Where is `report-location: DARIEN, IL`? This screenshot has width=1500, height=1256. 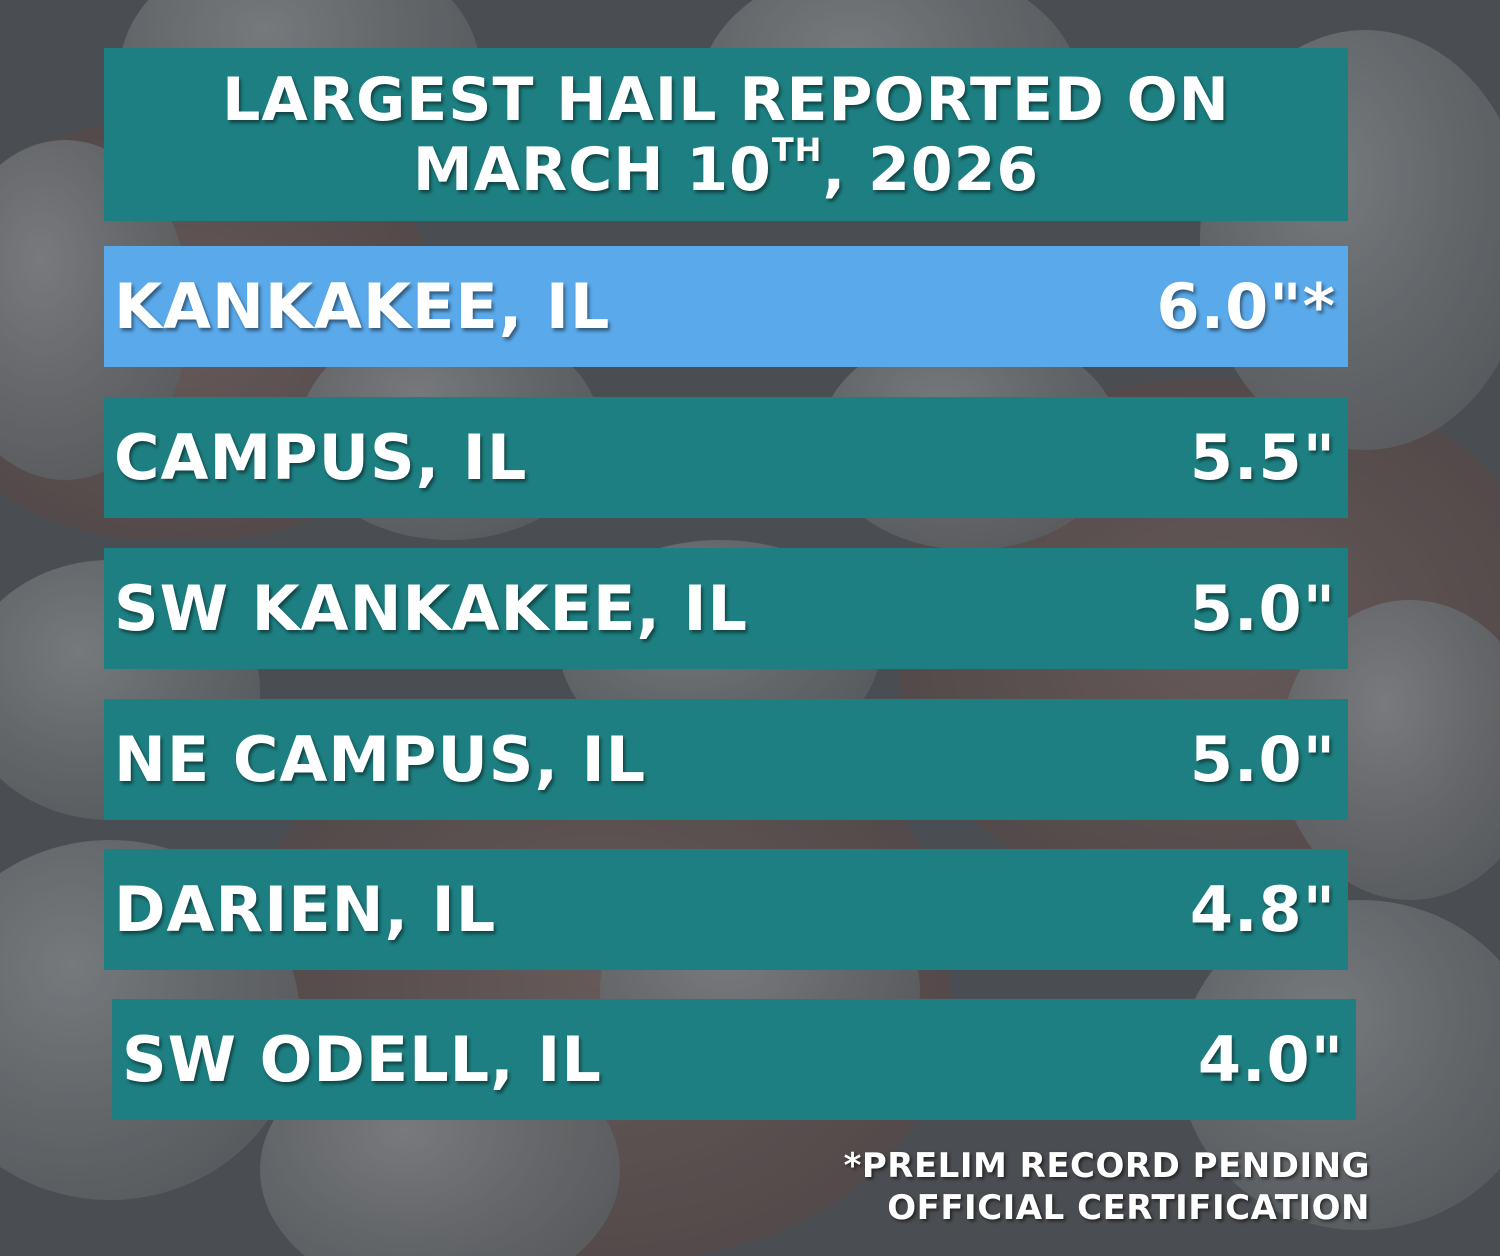
report-location: DARIEN, IL is located at coordinates (305, 909).